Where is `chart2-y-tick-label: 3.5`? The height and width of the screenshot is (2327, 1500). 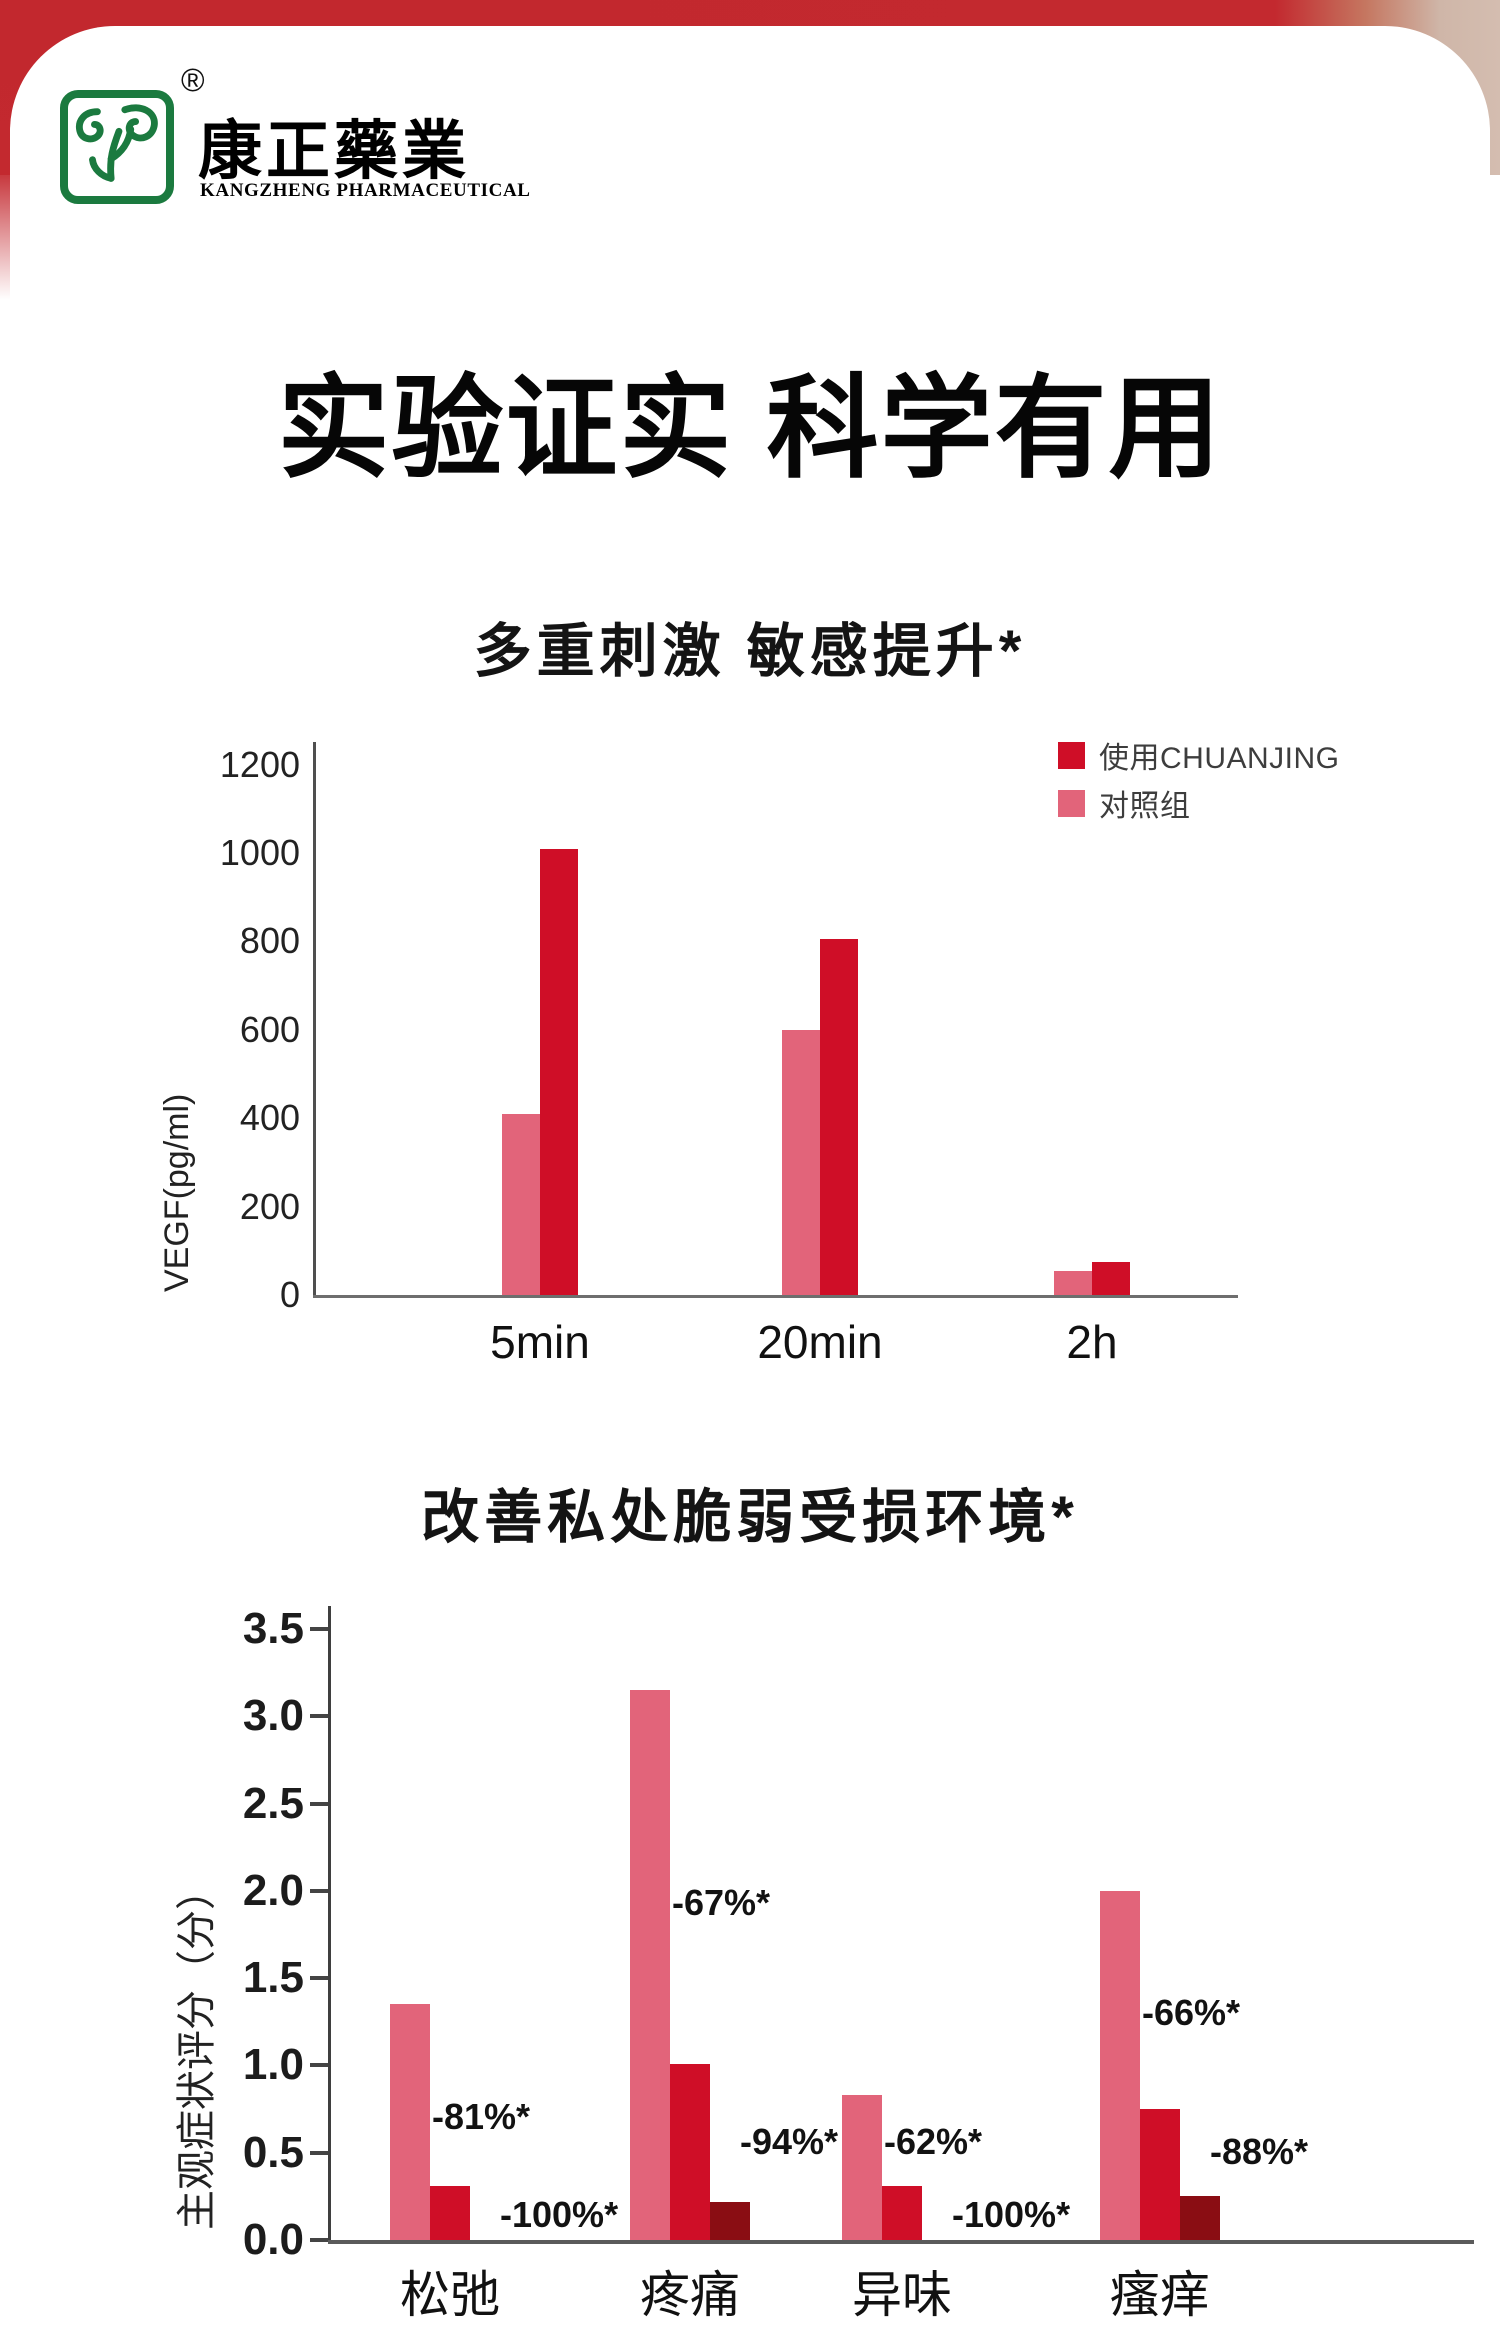 chart2-y-tick-label: 3.5 is located at coordinates (273, 1628).